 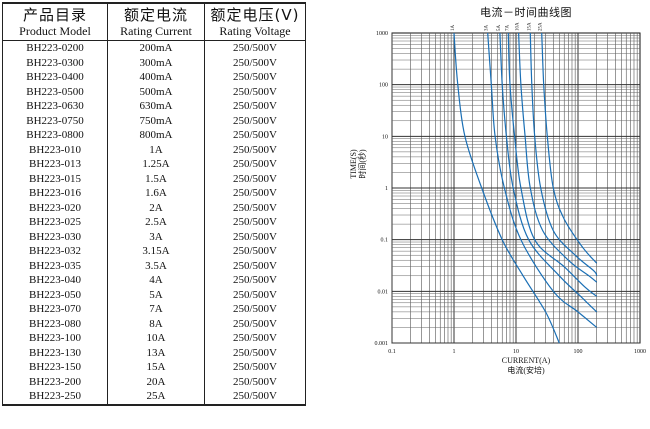 I want to click on model-cell: BH223-025, so click(x=55, y=222).